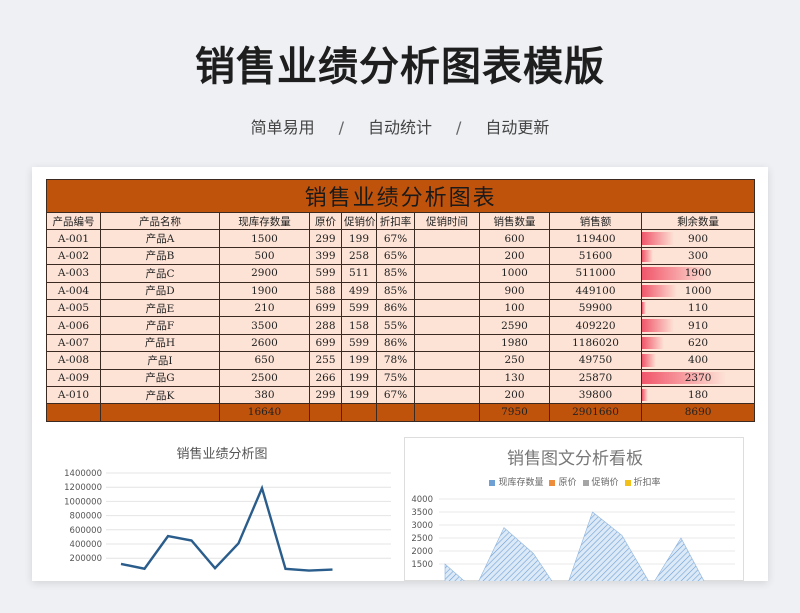  What do you see at coordinates (73, 308) in the screenshot?
I see `table-cell: A-005` at bounding box center [73, 308].